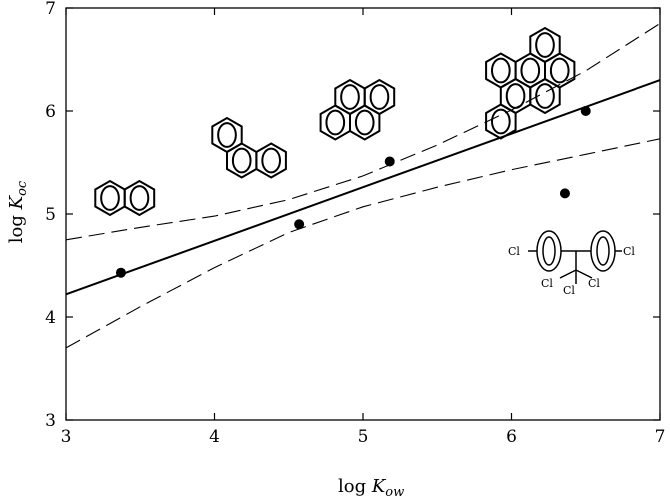  I want to click on x-tick-label: 5, so click(363, 437).